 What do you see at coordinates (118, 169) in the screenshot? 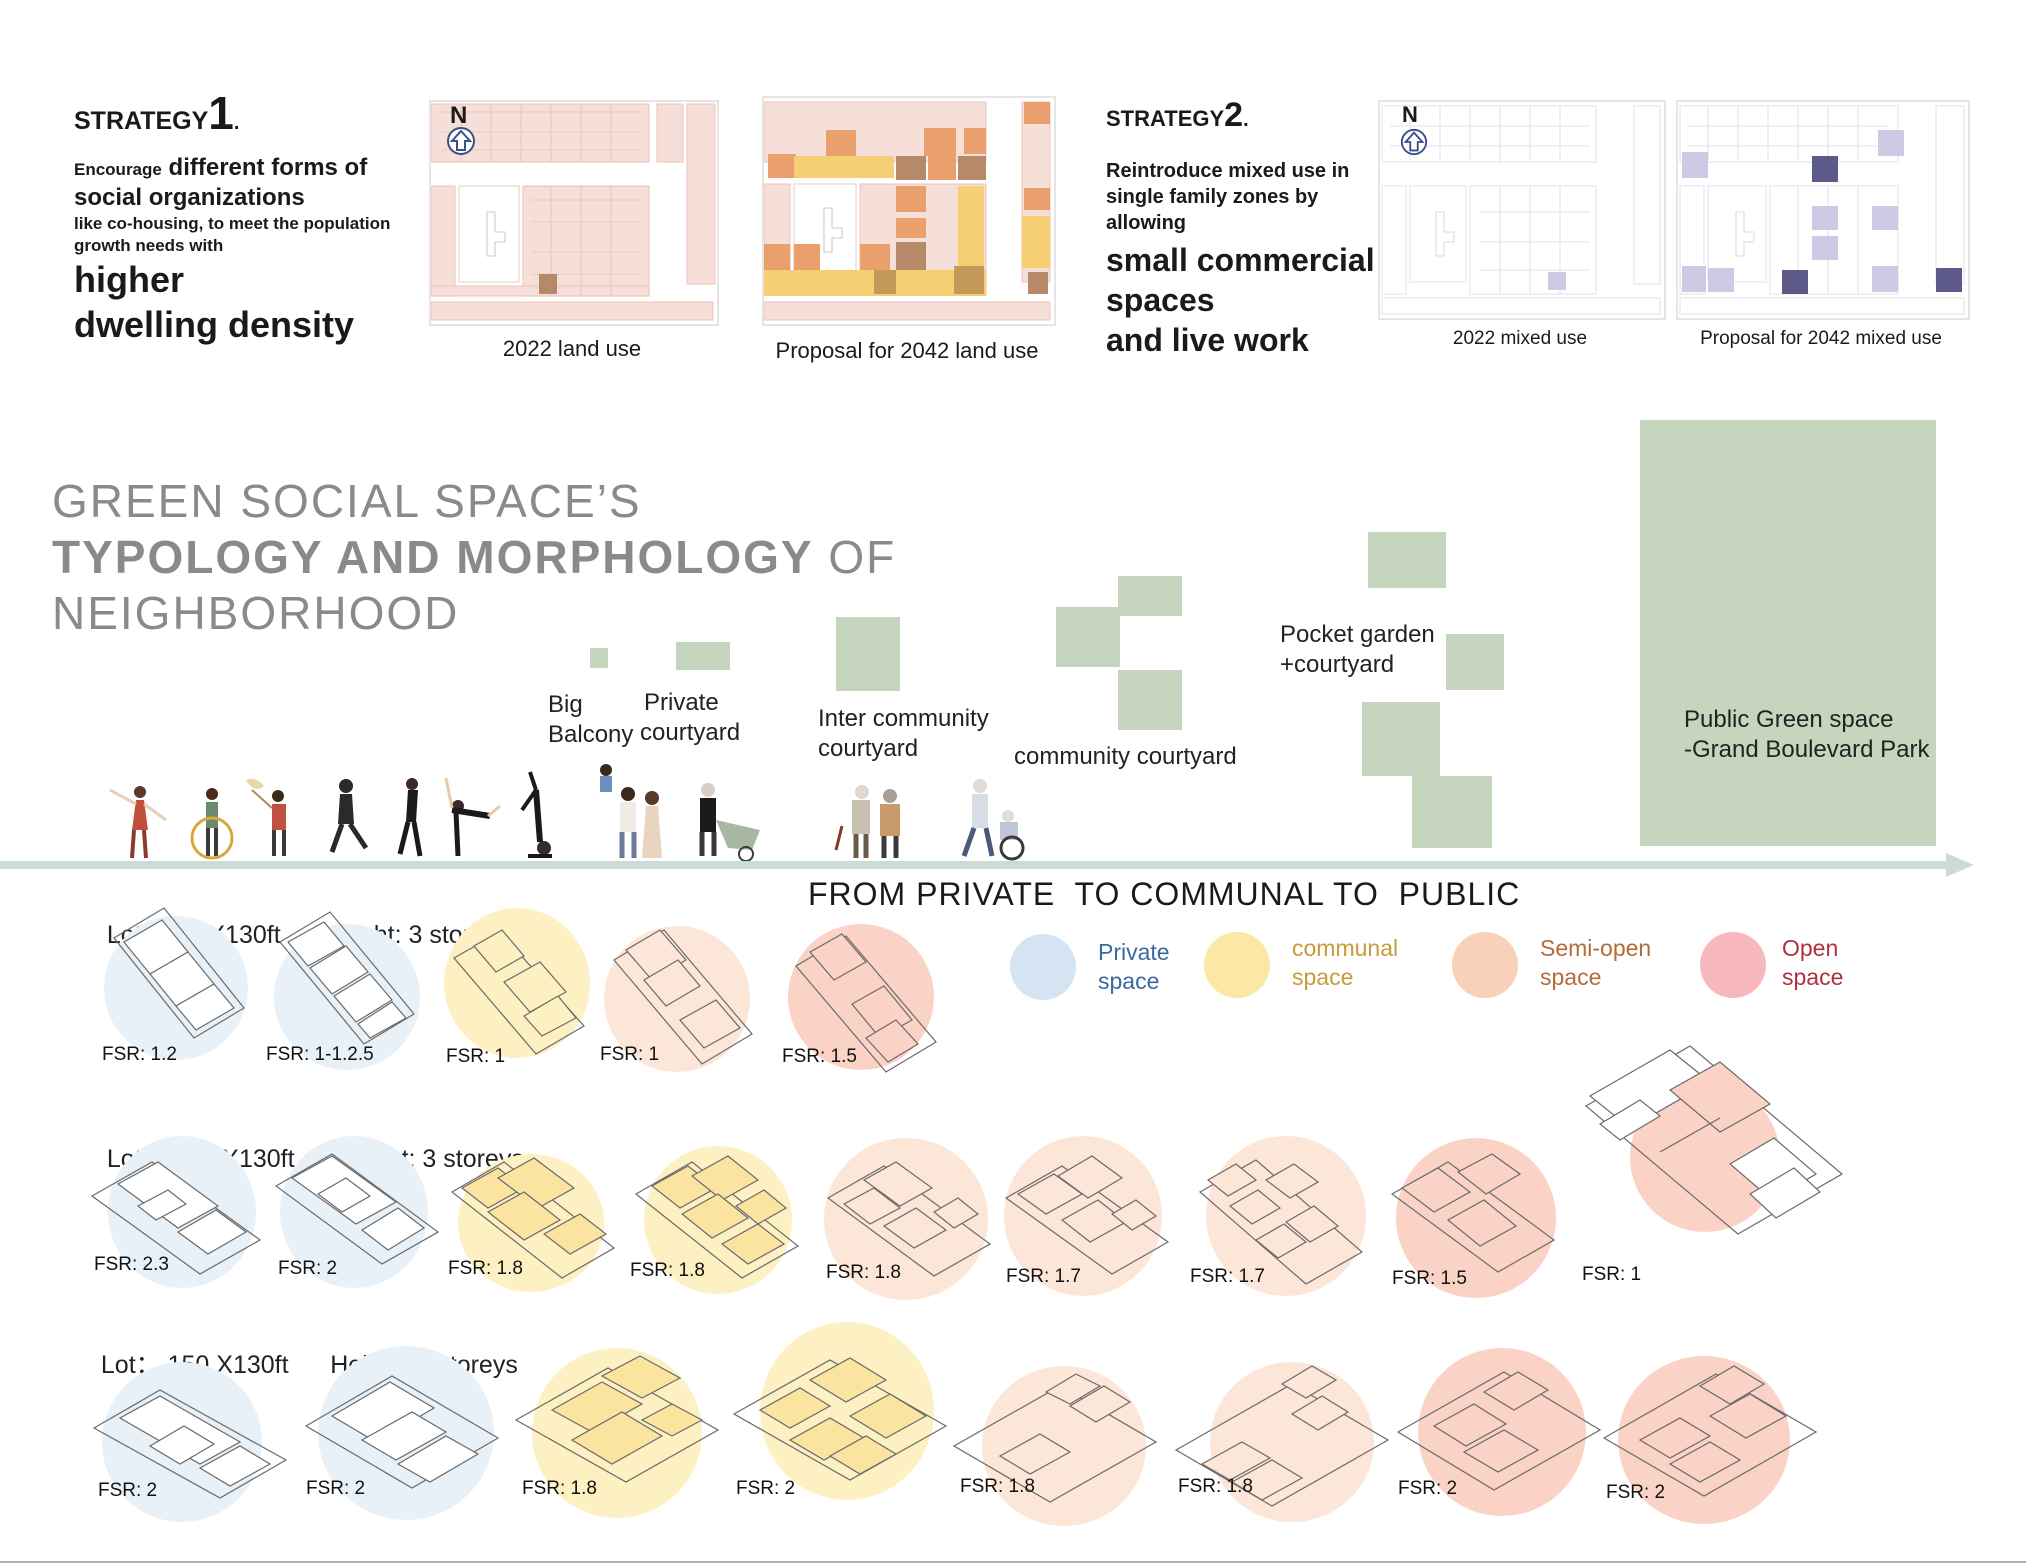
I see `strategy1-encourage: Encourage` at bounding box center [118, 169].